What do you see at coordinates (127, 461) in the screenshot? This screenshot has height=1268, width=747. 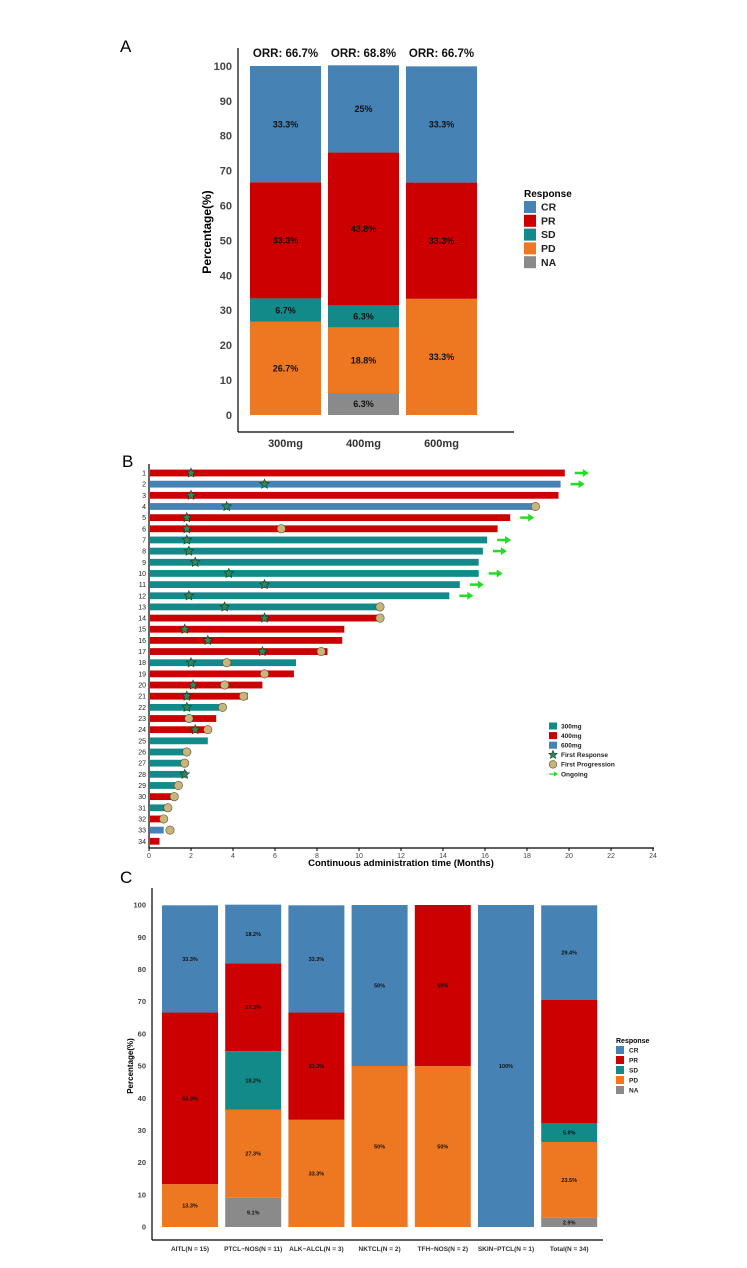 I see `panel-b-label: B` at bounding box center [127, 461].